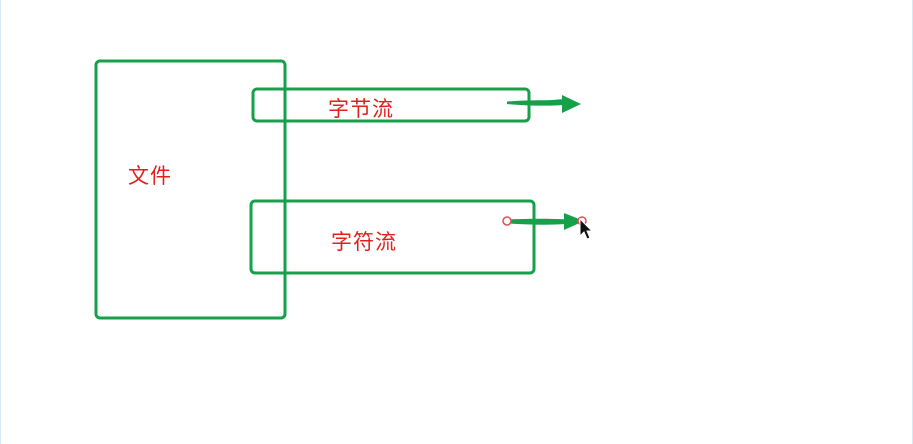 This screenshot has height=444, width=913. I want to click on mouse-pointer-icon, so click(586, 228).